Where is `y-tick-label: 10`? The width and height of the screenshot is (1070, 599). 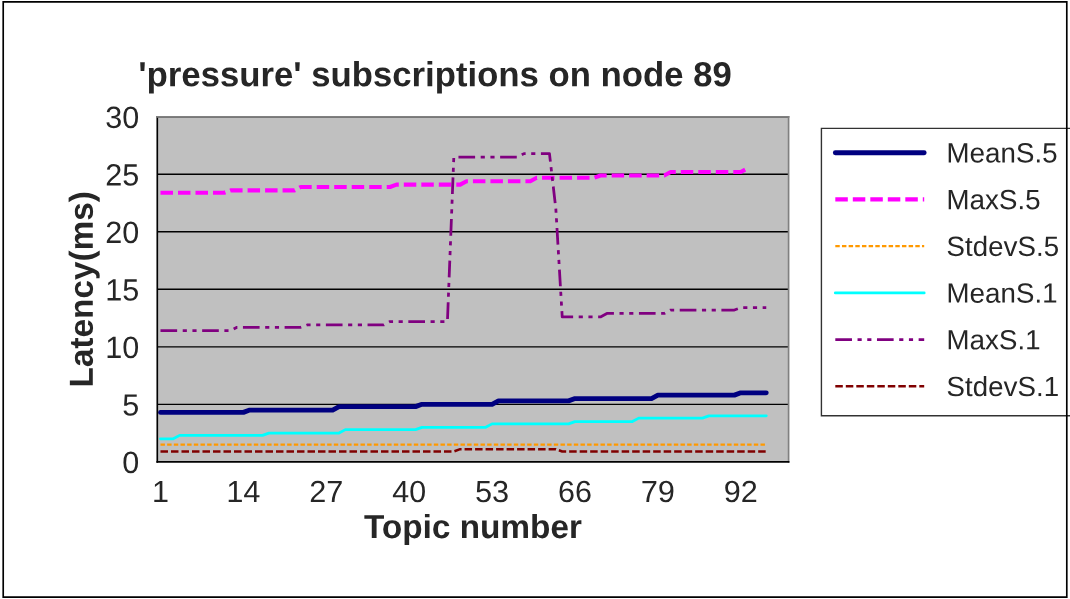 y-tick-label: 10 is located at coordinates (123, 347).